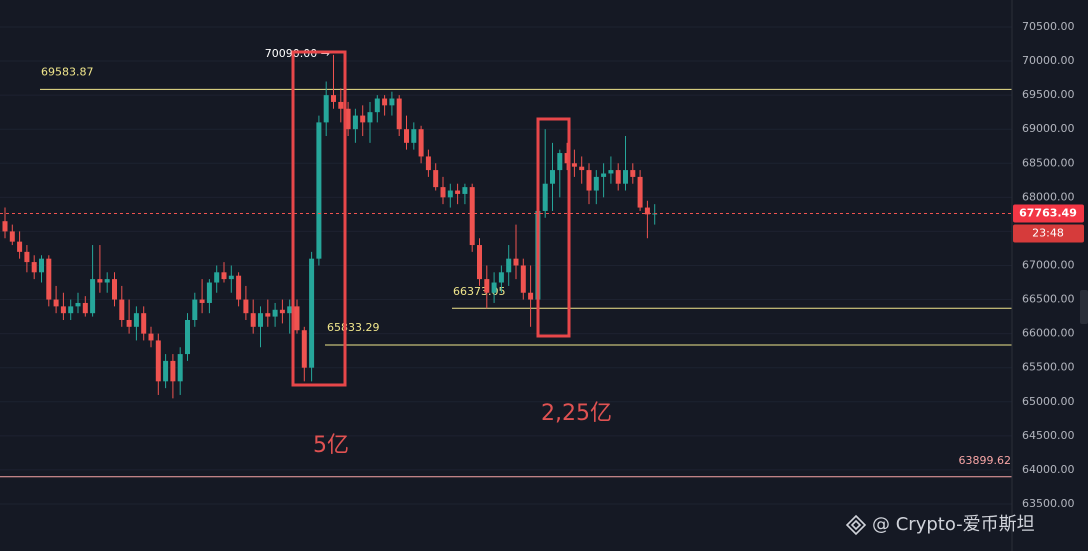 This screenshot has height=551, width=1088. I want to click on y-tick-label: 65000.00, so click(1048, 401).